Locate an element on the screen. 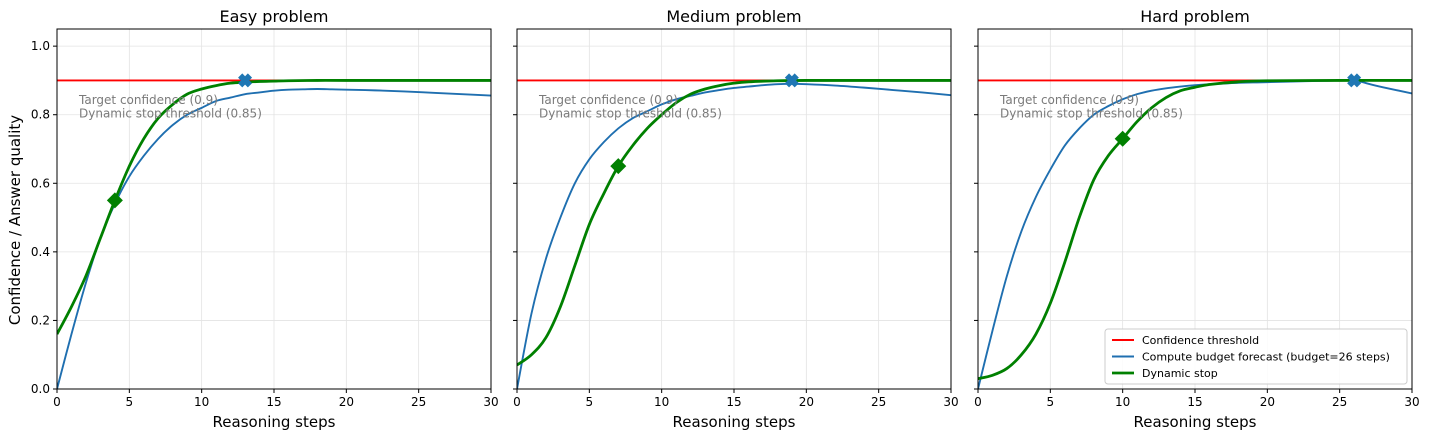 The width and height of the screenshot is (1430, 440). y-axis-label: Confidence / Answer quality is located at coordinates (15, 220).